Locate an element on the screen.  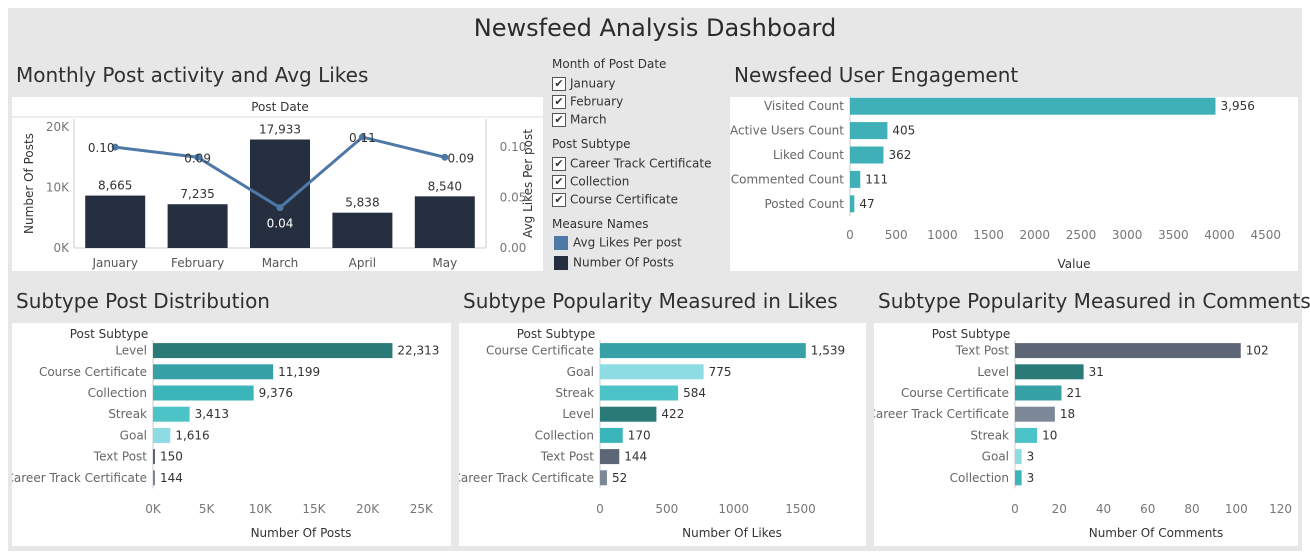
likes-section-title: Subtype Popularity Measured in Likes is located at coordinates (650, 301).